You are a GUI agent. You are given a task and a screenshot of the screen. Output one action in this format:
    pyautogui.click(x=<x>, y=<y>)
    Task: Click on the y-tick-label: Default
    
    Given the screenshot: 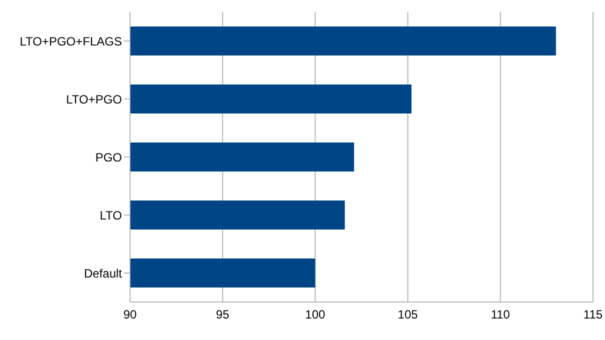 What is the action you would take?
    pyautogui.click(x=103, y=273)
    